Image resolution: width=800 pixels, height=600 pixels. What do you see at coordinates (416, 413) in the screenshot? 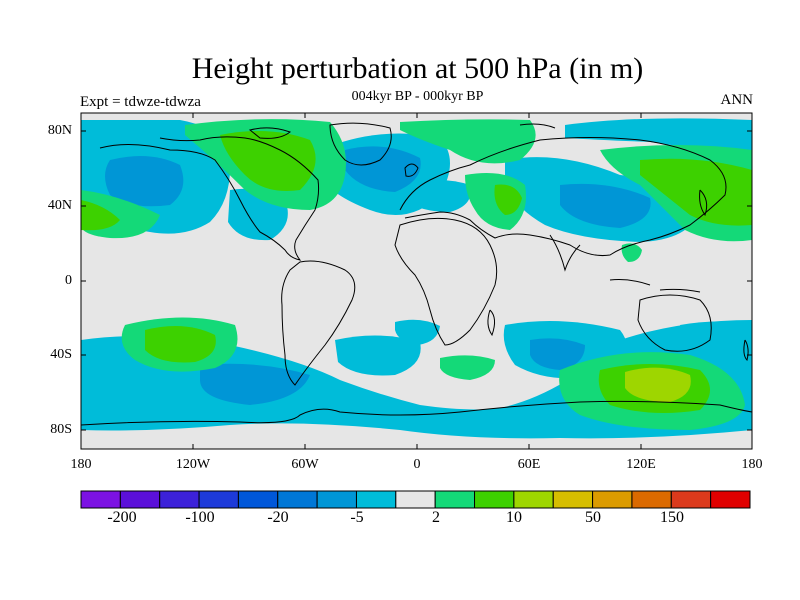
I see `coastline-antarctica` at bounding box center [416, 413].